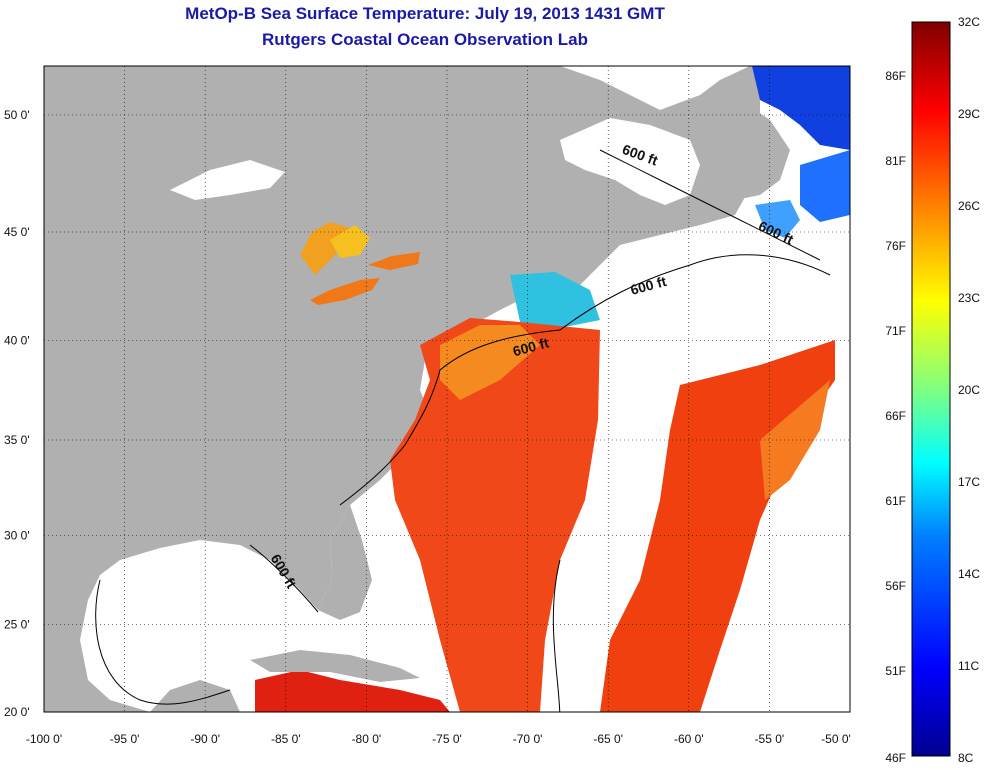 Image resolution: width=984 pixels, height=770 pixels. I want to click on lon-tick-label: -100 0', so click(44, 739).